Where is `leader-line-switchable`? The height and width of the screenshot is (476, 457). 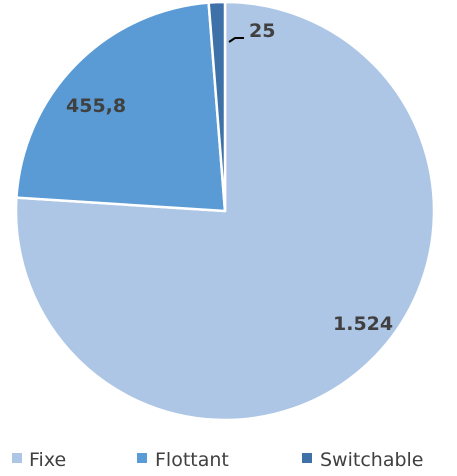
leader-line-switchable is located at coordinates (236, 40).